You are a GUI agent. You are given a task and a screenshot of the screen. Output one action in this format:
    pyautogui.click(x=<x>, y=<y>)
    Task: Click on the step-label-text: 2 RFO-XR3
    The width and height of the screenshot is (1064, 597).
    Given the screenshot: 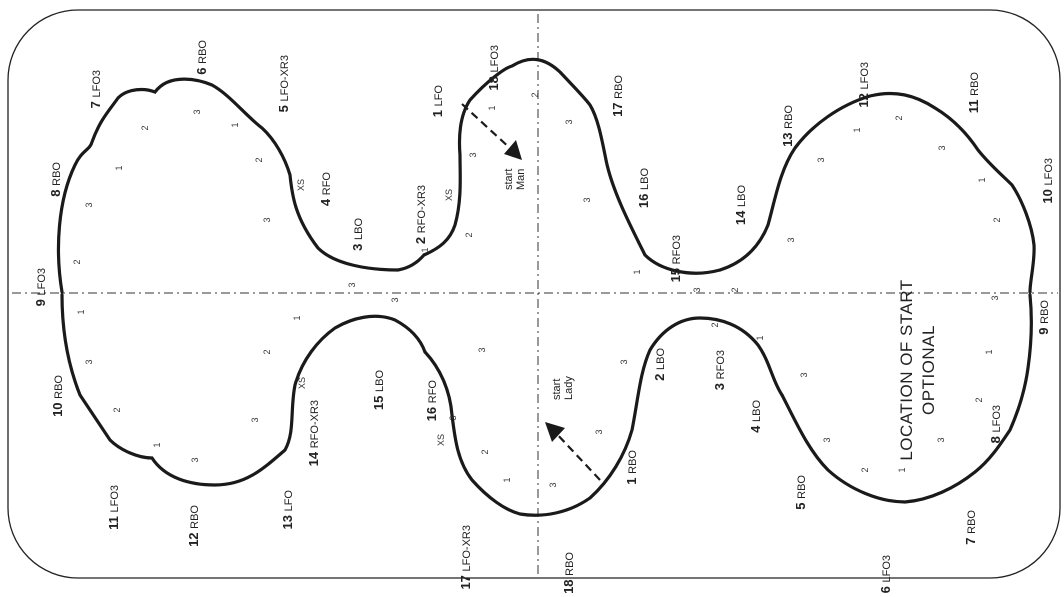 What is the action you would take?
    pyautogui.click(x=420, y=214)
    